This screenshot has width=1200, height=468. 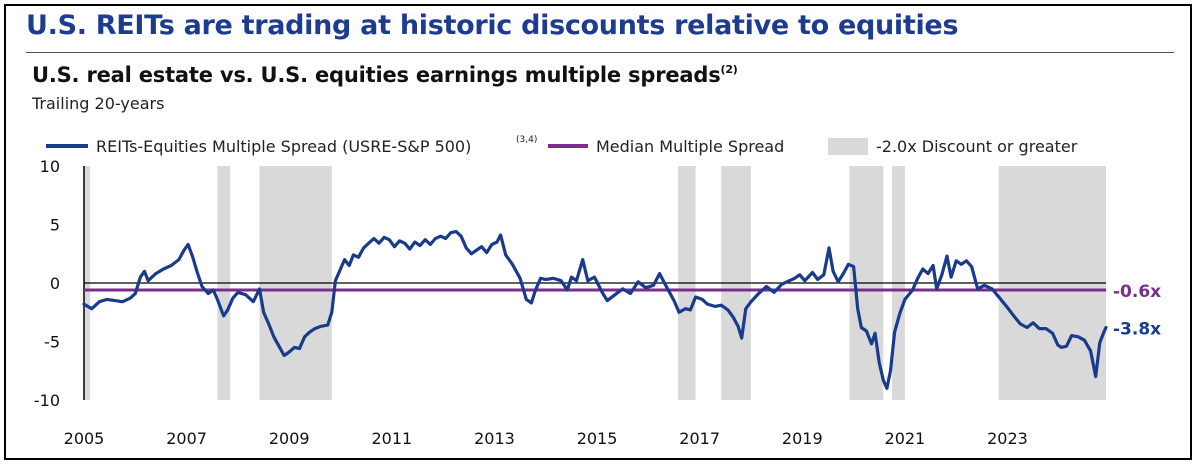 I want to click on chart-title-footnote: (2), so click(x=729, y=69).